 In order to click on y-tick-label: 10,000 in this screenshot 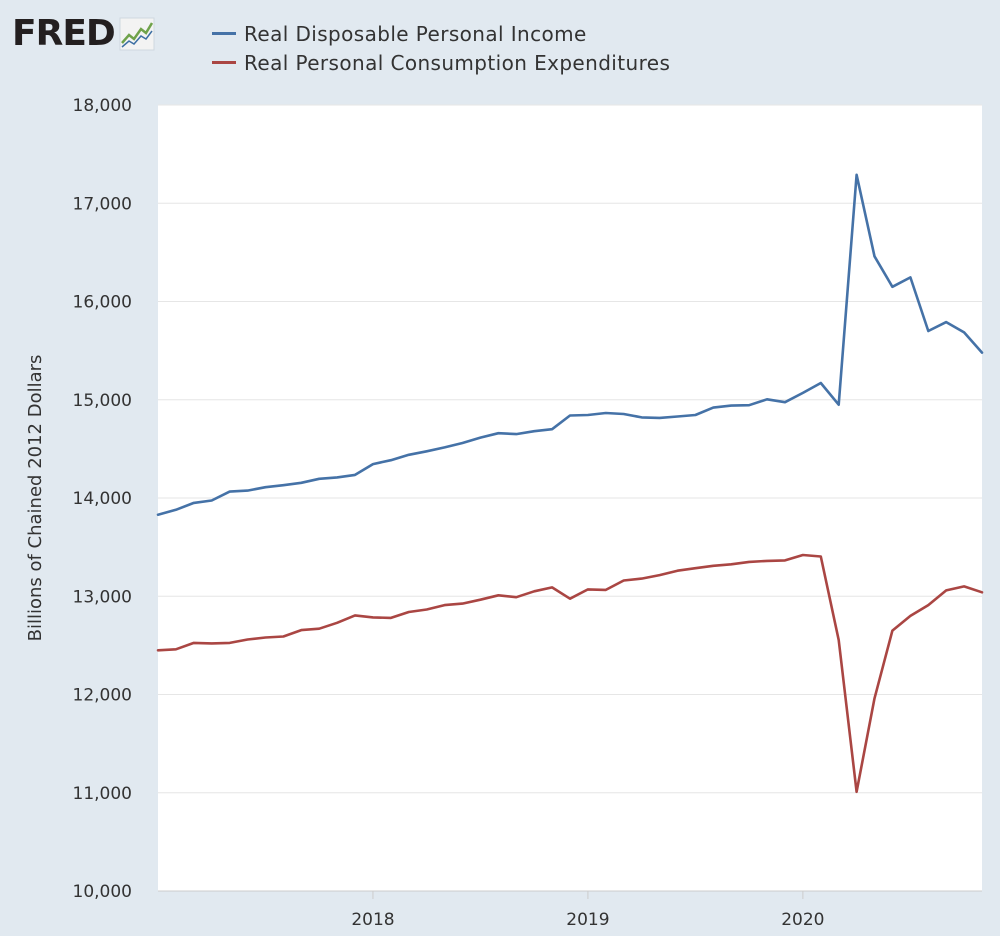, I will do `click(102, 892)`.